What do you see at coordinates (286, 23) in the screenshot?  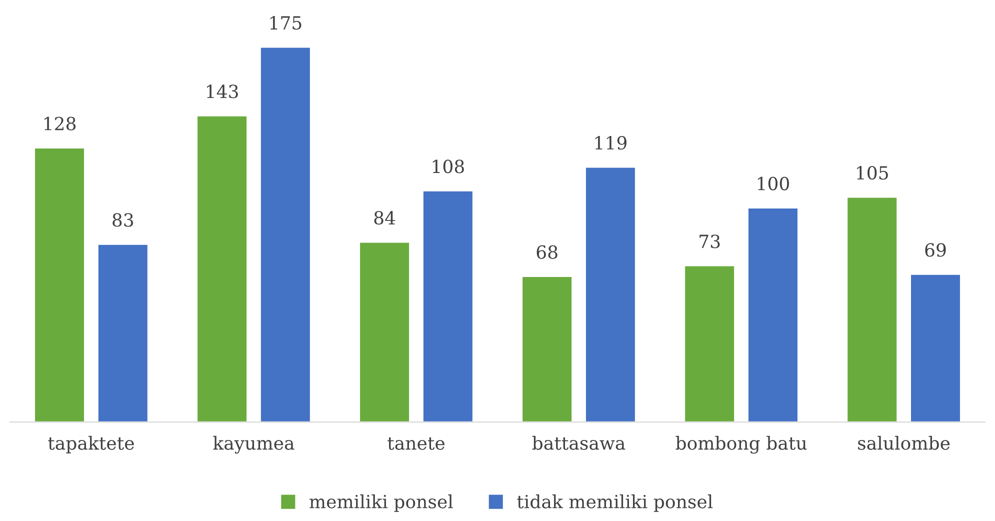 I see `data-label: 175` at bounding box center [286, 23].